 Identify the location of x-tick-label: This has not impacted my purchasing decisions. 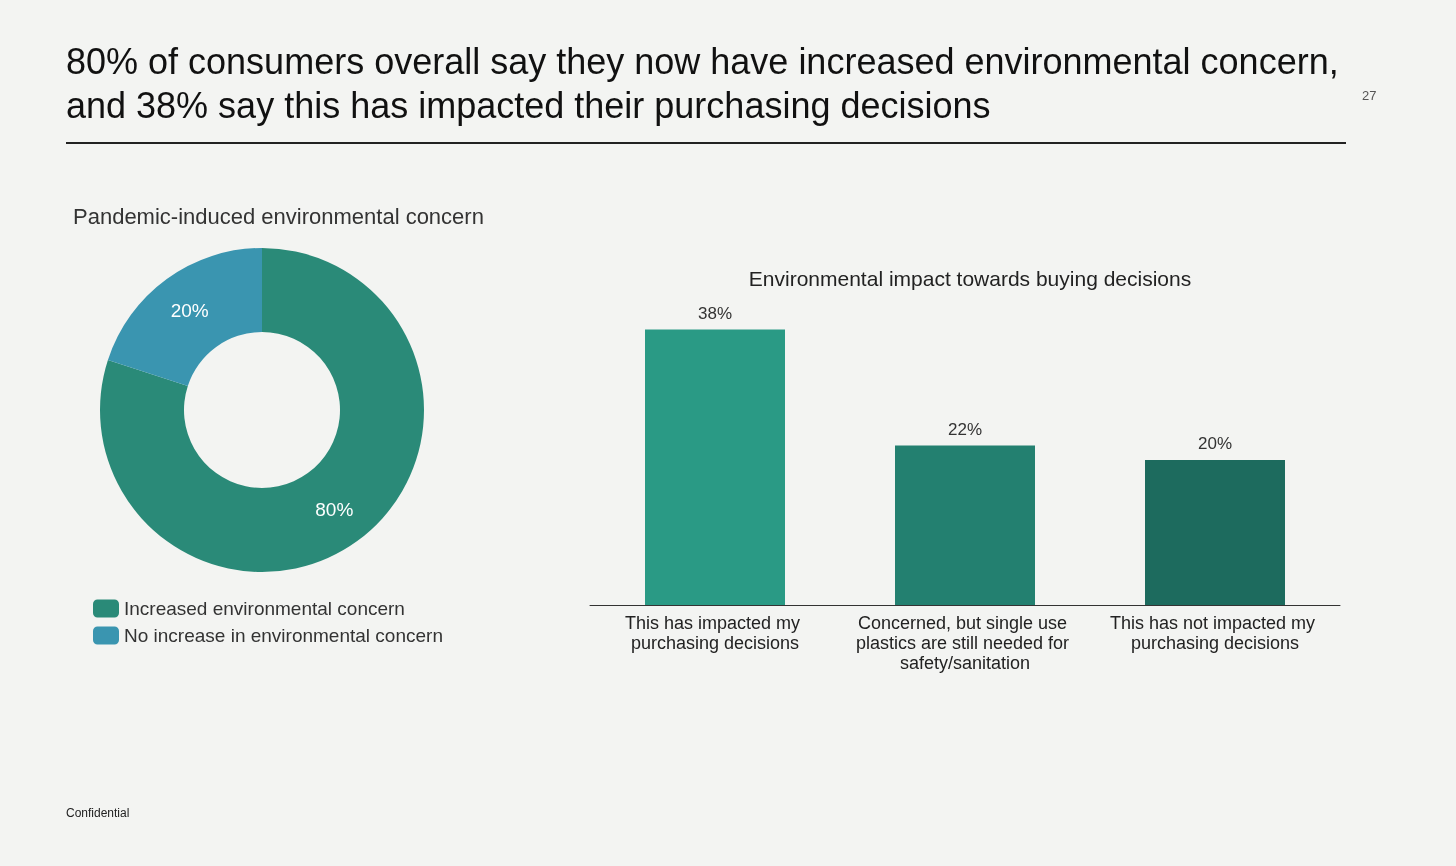
(1215, 633).